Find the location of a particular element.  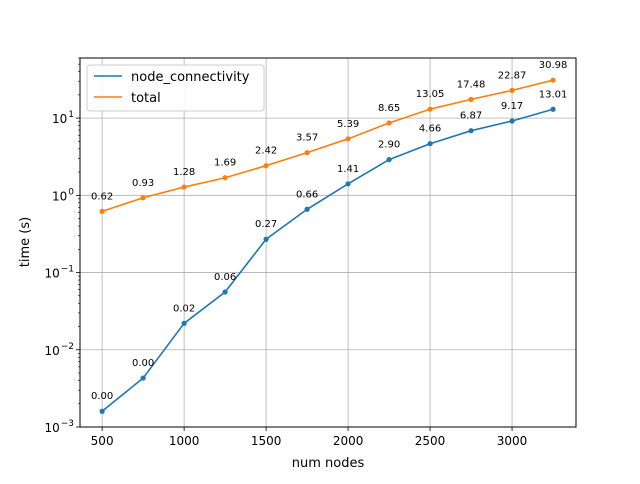

data-label: 0.27 is located at coordinates (266, 224).